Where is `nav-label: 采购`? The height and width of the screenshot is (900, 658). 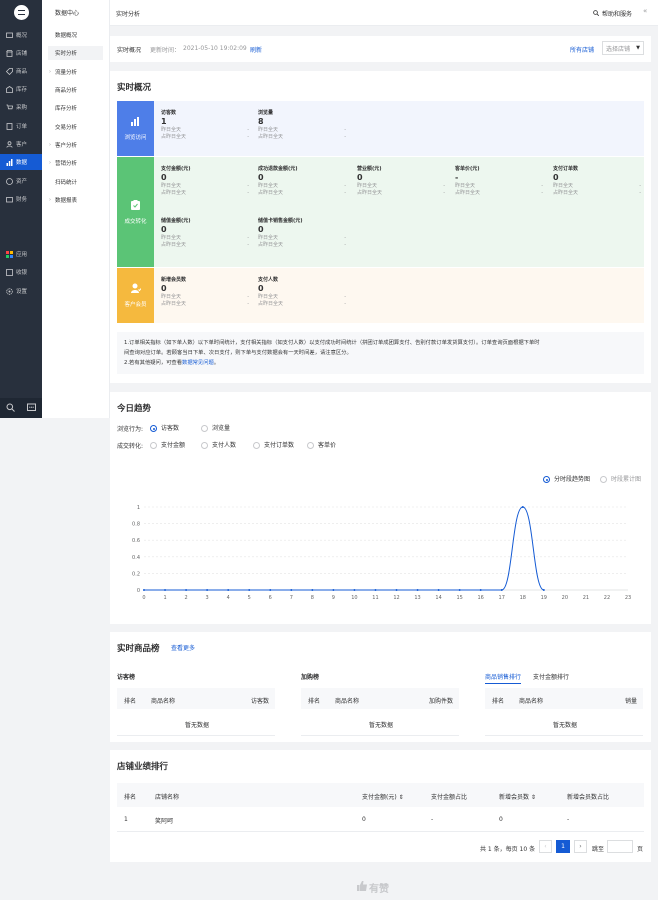 nav-label: 采购 is located at coordinates (22, 108).